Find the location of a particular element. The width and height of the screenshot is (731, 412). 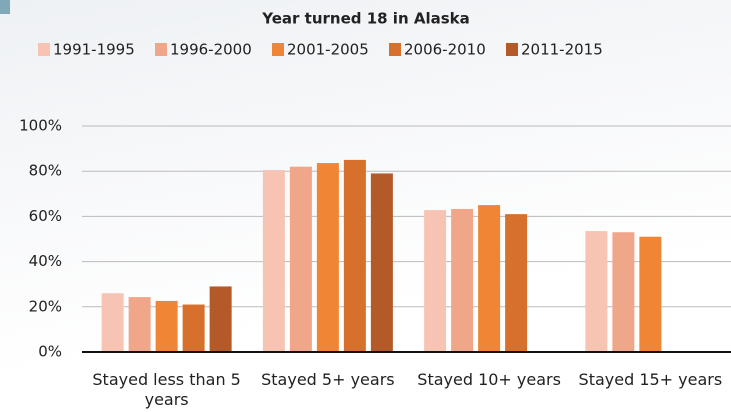

y-tick-label: 100% is located at coordinates (40, 126).